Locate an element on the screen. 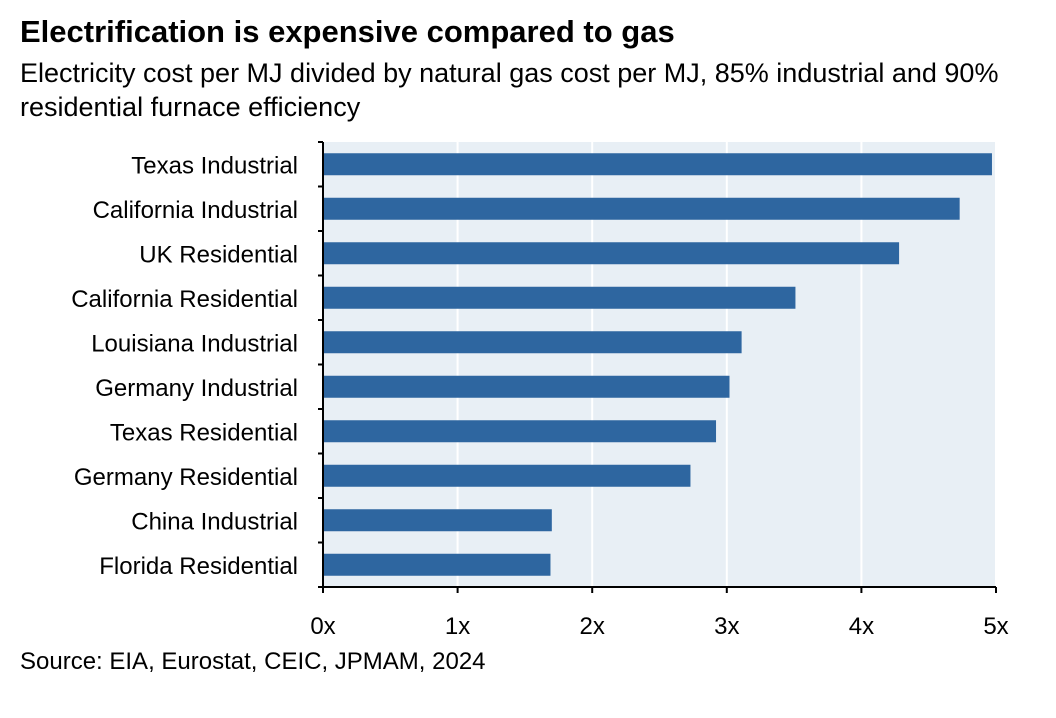  x-tick-label-0: 0x is located at coordinates (322, 626).